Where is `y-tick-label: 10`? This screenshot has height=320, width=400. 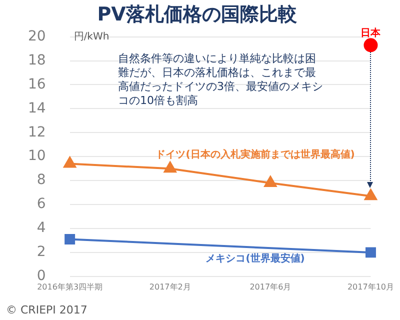
y-tick-label: 10 is located at coordinates (37, 156).